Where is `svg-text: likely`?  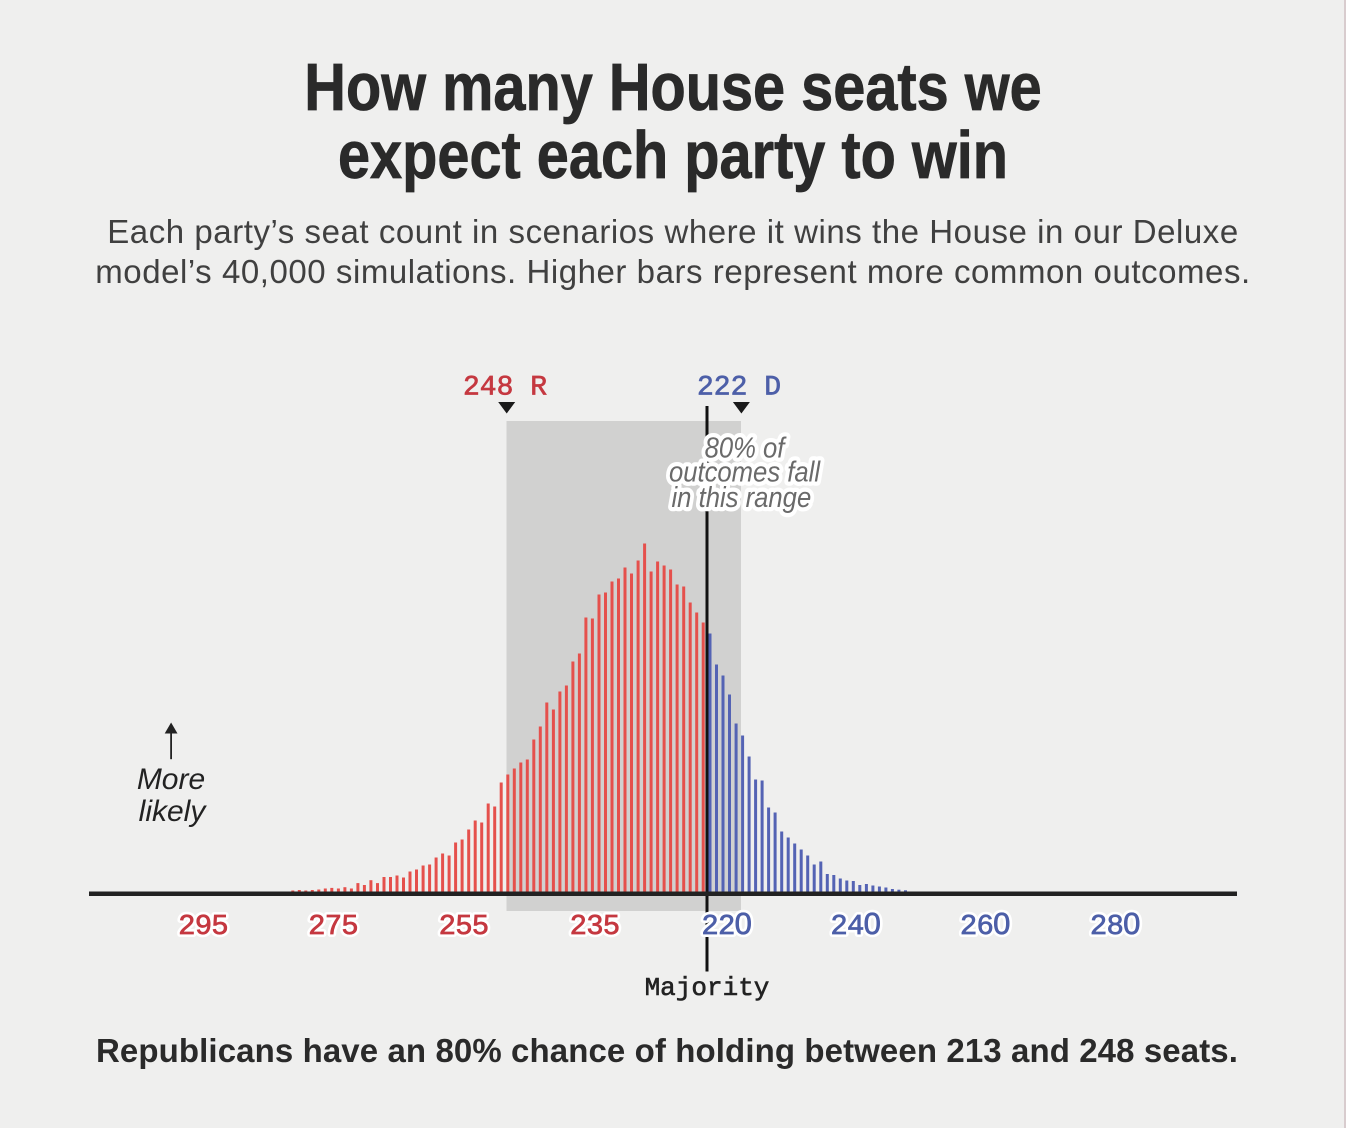 svg-text: likely is located at coordinates (173, 811).